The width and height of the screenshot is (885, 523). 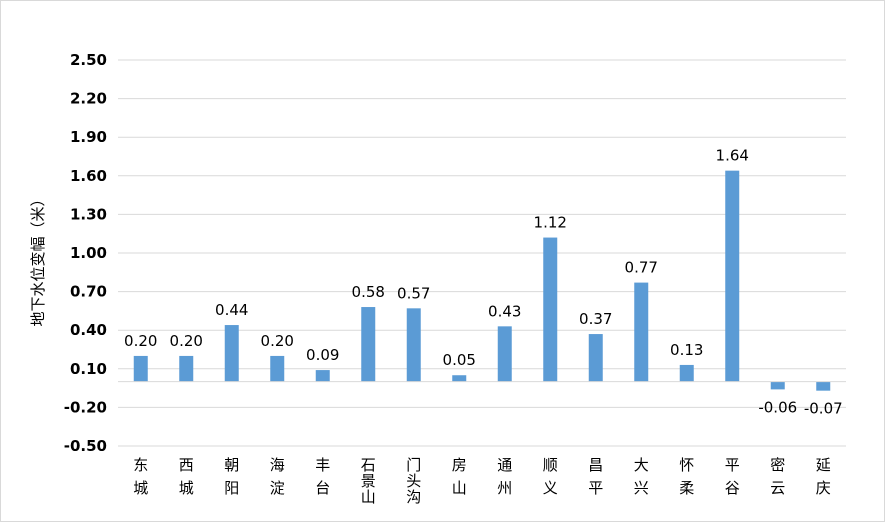 I want to click on x-tick-label: 密云, so click(x=777, y=476).